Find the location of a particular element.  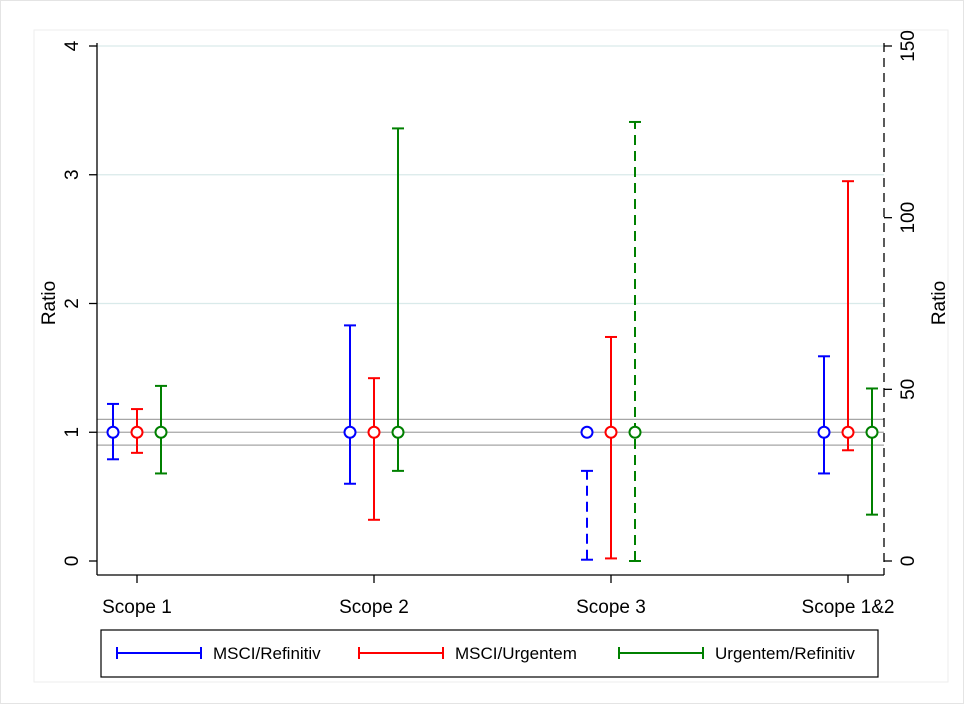

left-tick-label: 2 is located at coordinates (72, 303).